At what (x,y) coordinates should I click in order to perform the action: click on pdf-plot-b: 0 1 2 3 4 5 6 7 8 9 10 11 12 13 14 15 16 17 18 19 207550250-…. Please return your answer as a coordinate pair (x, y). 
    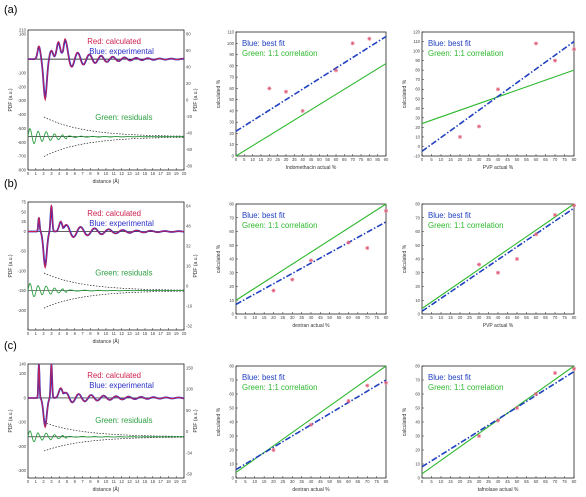
    Looking at the image, I should click on (103, 273).